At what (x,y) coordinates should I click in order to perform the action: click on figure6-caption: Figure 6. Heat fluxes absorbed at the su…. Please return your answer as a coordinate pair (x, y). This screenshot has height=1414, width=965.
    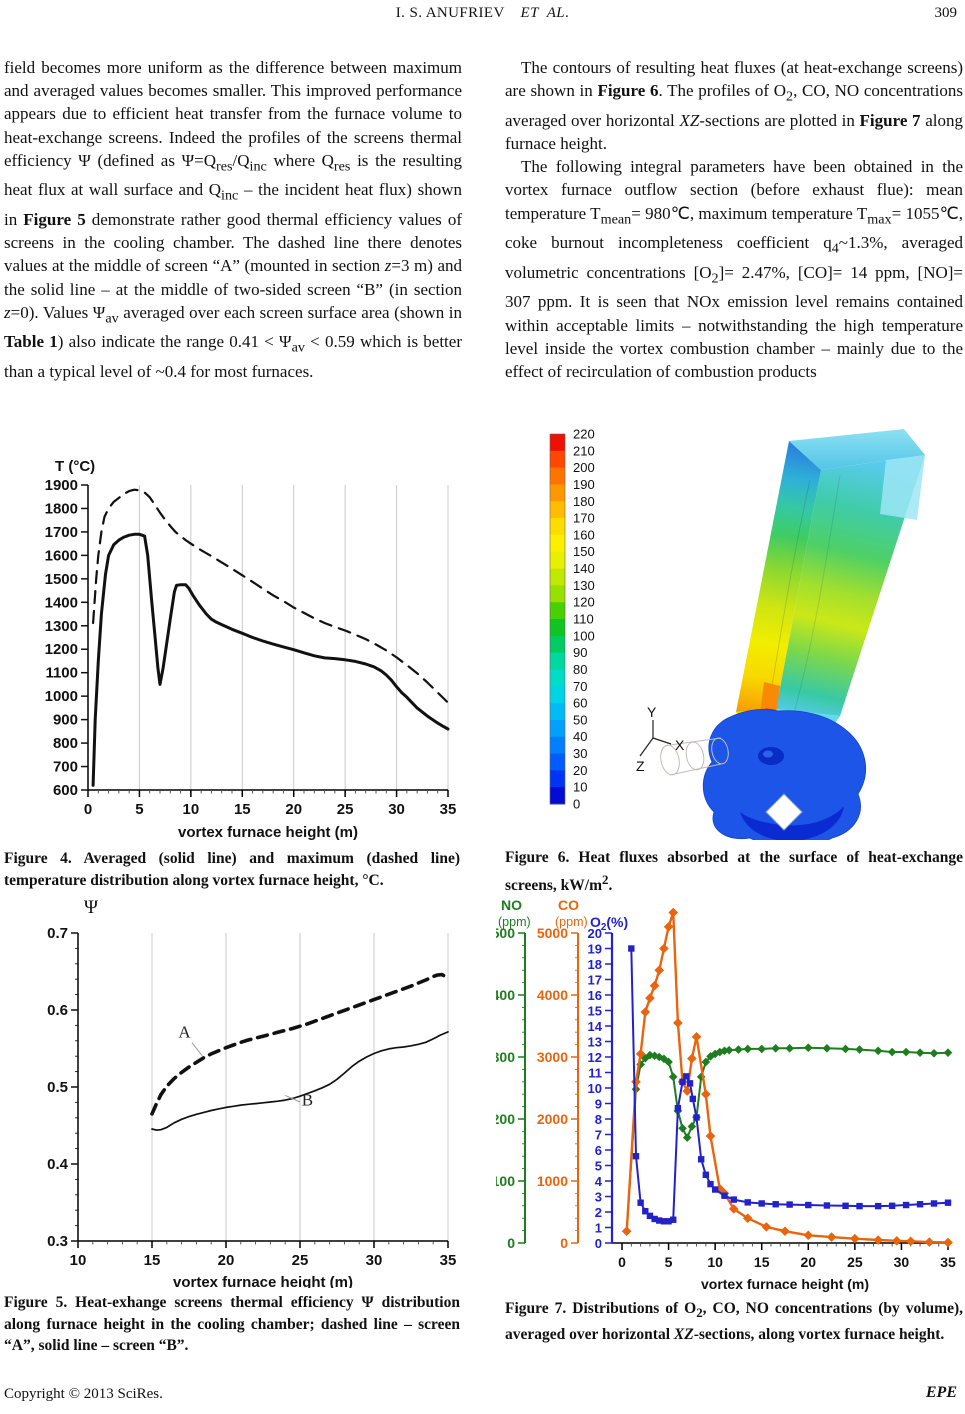
    Looking at the image, I should click on (734, 871).